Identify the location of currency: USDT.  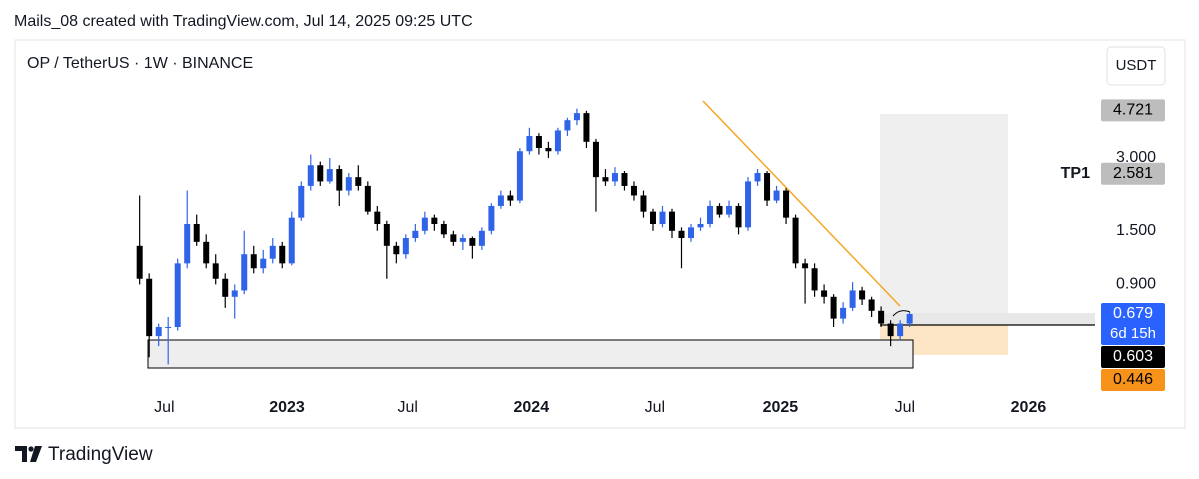
(1136, 65).